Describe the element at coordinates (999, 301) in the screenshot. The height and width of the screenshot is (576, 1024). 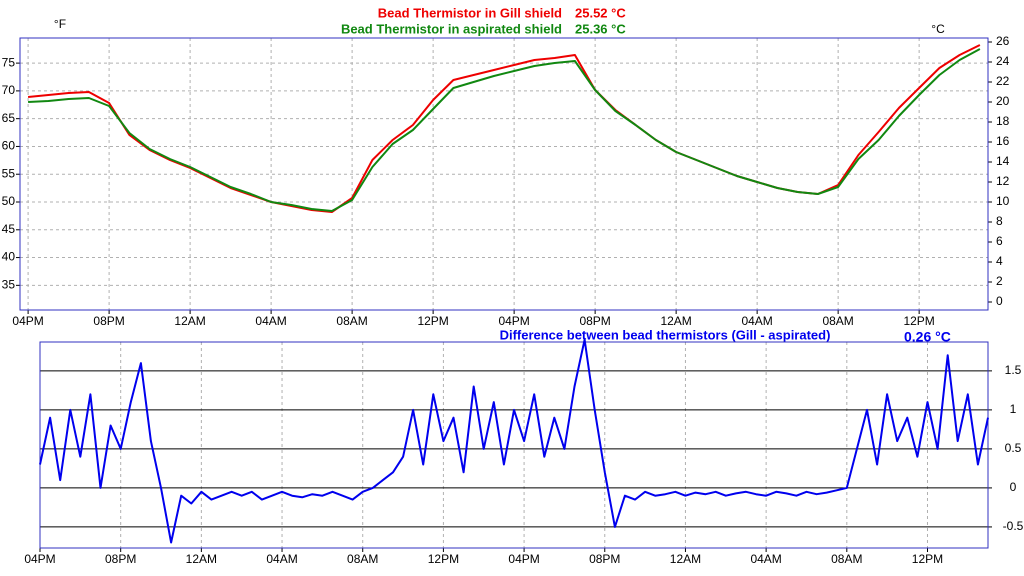
I see `y2-tick-label: 0` at that location.